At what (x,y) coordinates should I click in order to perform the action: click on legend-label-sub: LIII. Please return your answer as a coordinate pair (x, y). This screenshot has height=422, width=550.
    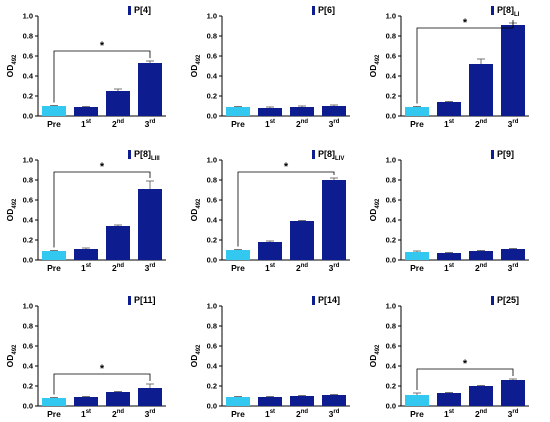
    Looking at the image, I should click on (155, 159).